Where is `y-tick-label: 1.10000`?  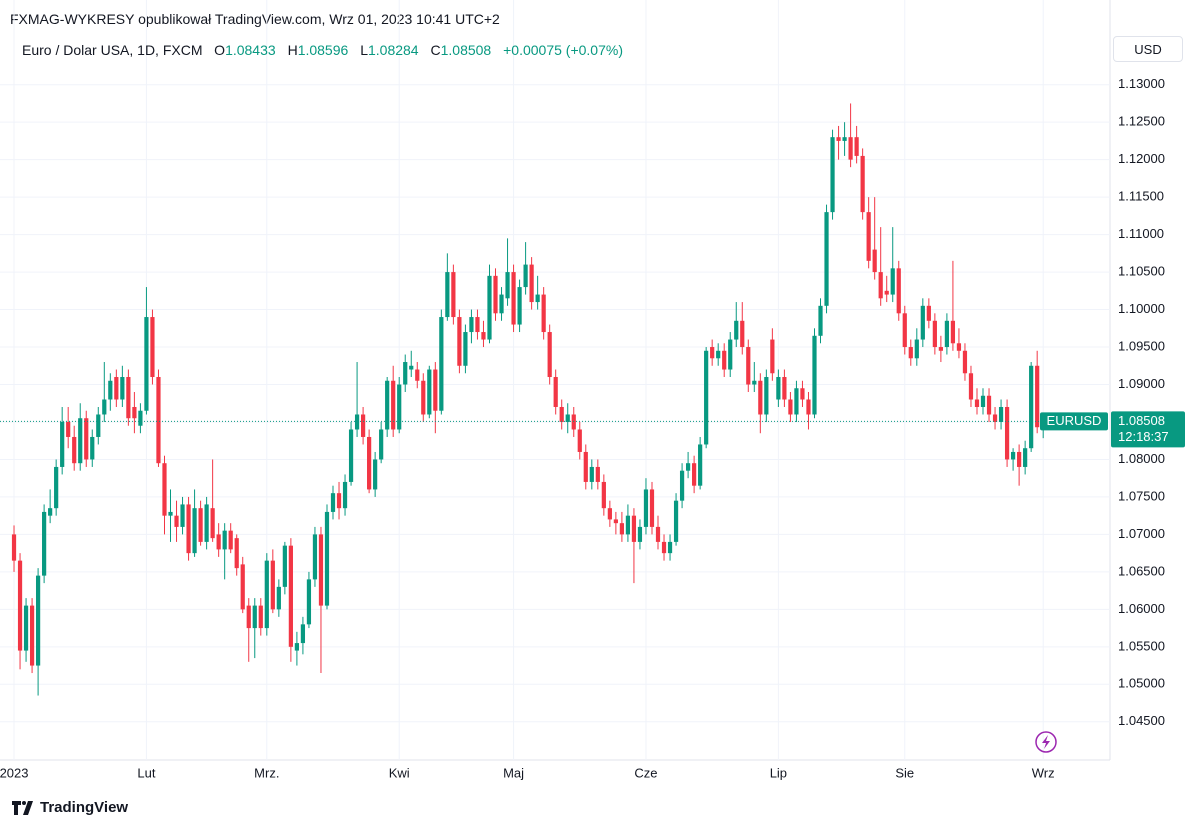 y-tick-label: 1.10000 is located at coordinates (1141, 308).